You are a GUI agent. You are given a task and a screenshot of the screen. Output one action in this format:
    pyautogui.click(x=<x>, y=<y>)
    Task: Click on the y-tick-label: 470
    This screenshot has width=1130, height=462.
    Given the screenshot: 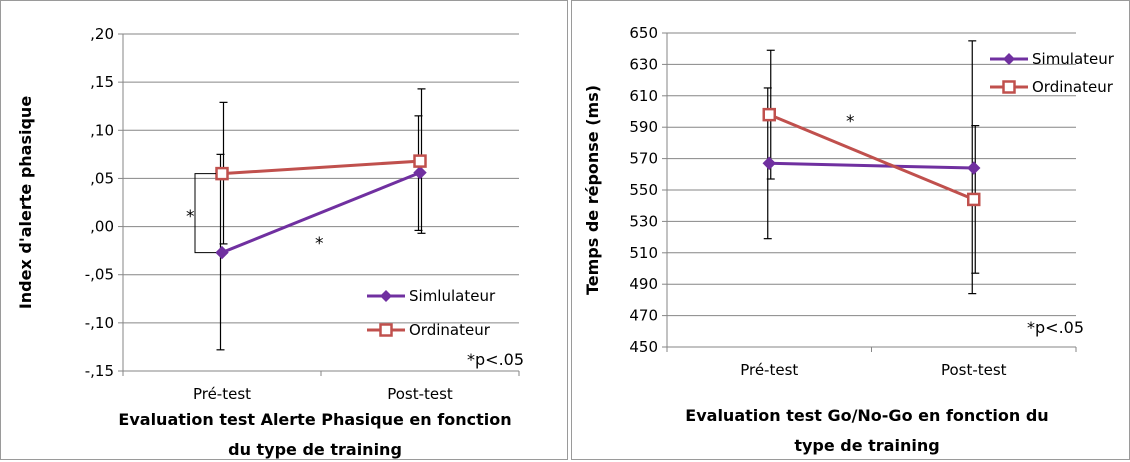 What is the action you would take?
    pyautogui.click(x=643, y=316)
    